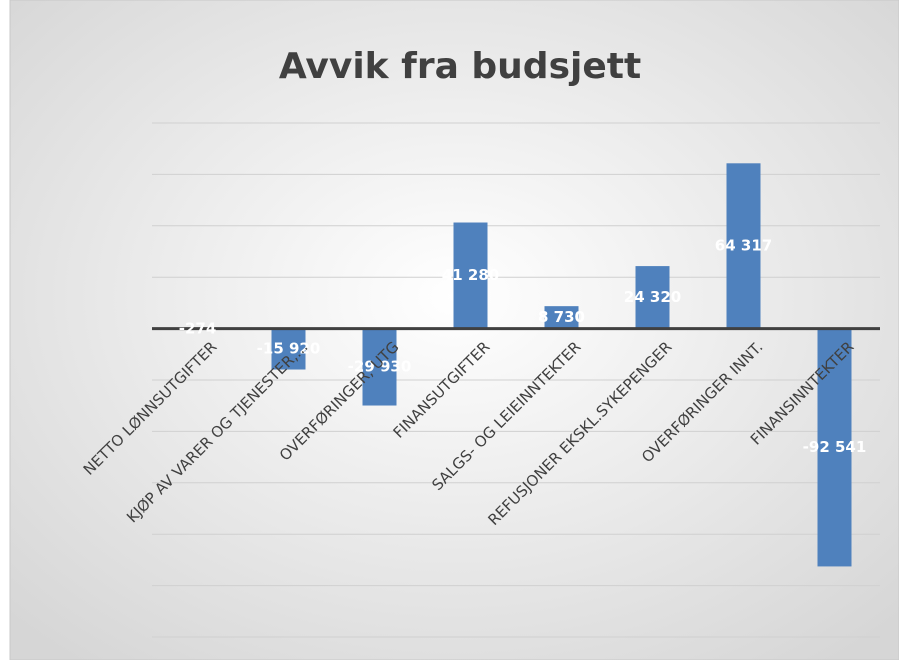 This screenshot has width=899, height=660. What do you see at coordinates (198, 328) in the screenshot?
I see `value-label: -274` at bounding box center [198, 328].